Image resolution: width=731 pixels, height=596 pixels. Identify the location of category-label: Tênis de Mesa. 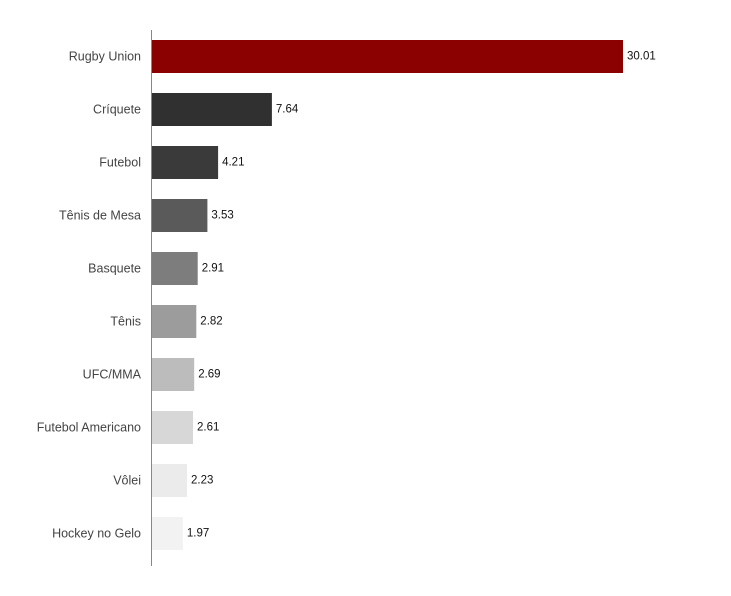
(100, 216).